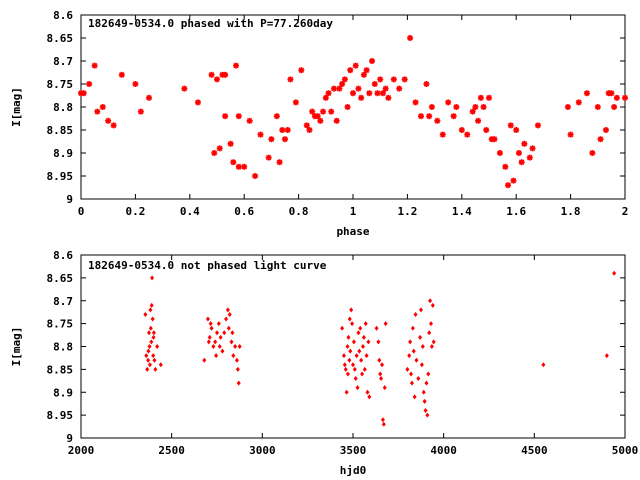  Describe the element at coordinates (63, 392) in the screenshot. I see `y-tick-label: 8.9` at that location.